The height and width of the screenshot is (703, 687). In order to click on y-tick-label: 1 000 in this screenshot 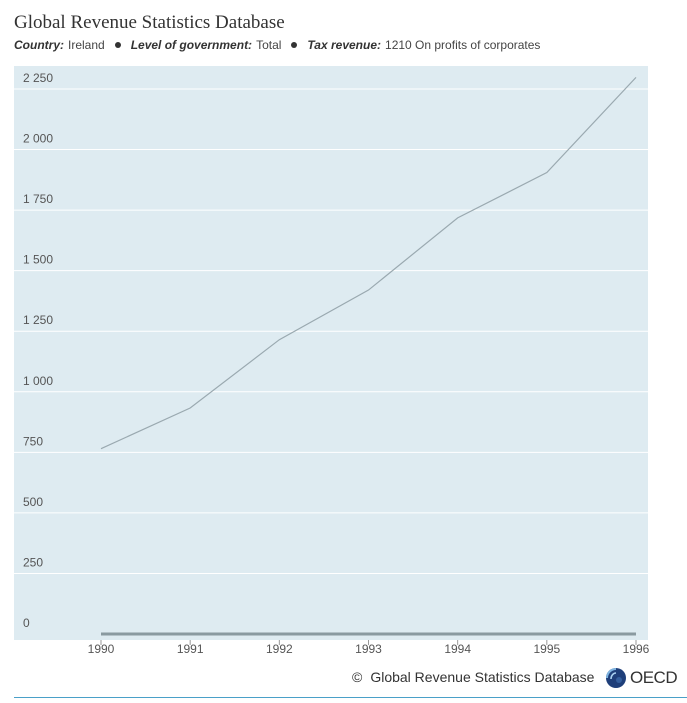, I will do `click(38, 381)`.